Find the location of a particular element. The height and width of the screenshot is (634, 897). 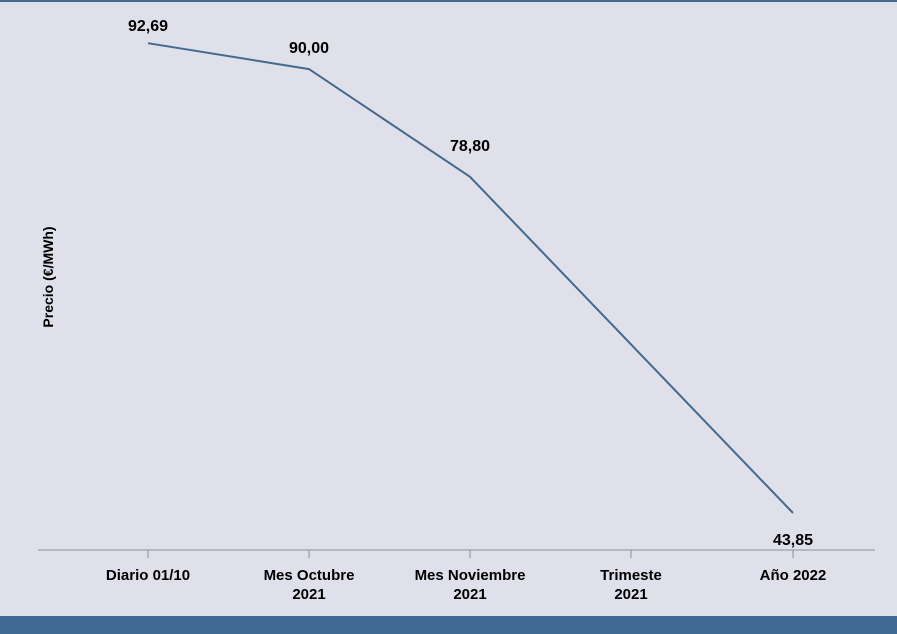

data-label: 92,69 is located at coordinates (148, 26).